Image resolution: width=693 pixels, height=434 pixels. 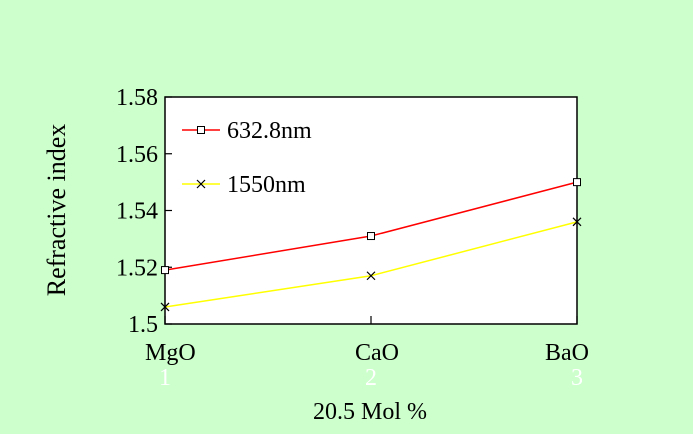 I want to click on y-axis-ticks: 1.5 1.52 1.54 1.56 1.58, so click(x=144, y=211).